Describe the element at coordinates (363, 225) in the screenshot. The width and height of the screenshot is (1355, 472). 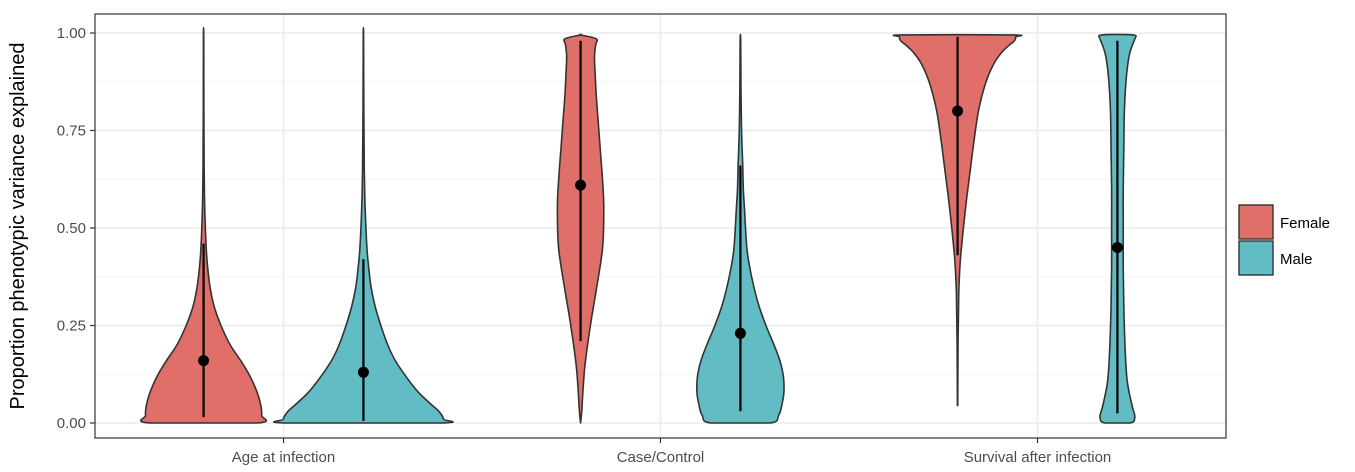
I see `violin-male` at that location.